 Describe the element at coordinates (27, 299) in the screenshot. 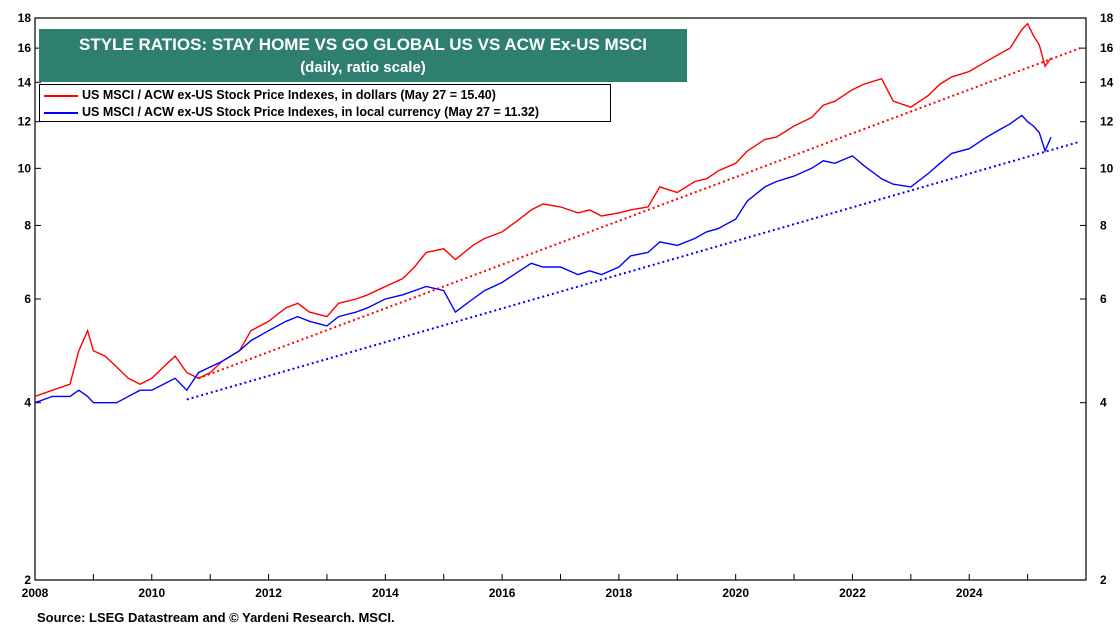

I see `y-tick-label-left: 6` at that location.